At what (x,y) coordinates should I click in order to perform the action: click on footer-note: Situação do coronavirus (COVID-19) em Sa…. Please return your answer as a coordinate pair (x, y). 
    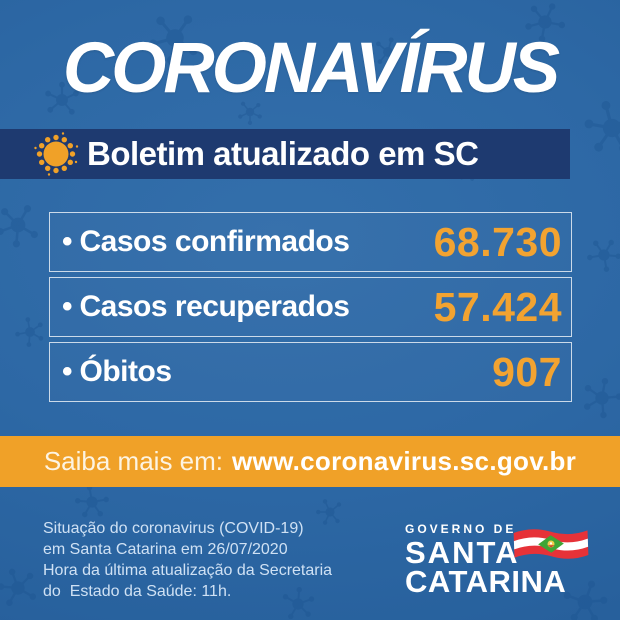
    Looking at the image, I should click on (187, 560).